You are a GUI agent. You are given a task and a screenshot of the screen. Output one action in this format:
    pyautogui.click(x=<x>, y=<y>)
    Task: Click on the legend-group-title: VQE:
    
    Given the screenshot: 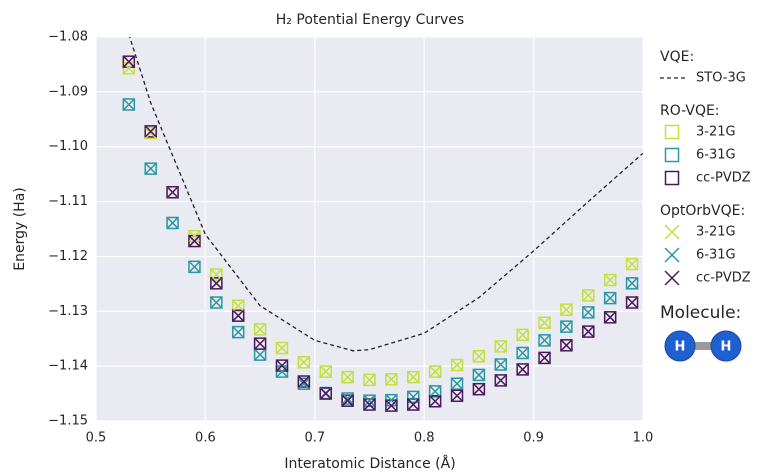 What is the action you would take?
    pyautogui.click(x=677, y=57)
    